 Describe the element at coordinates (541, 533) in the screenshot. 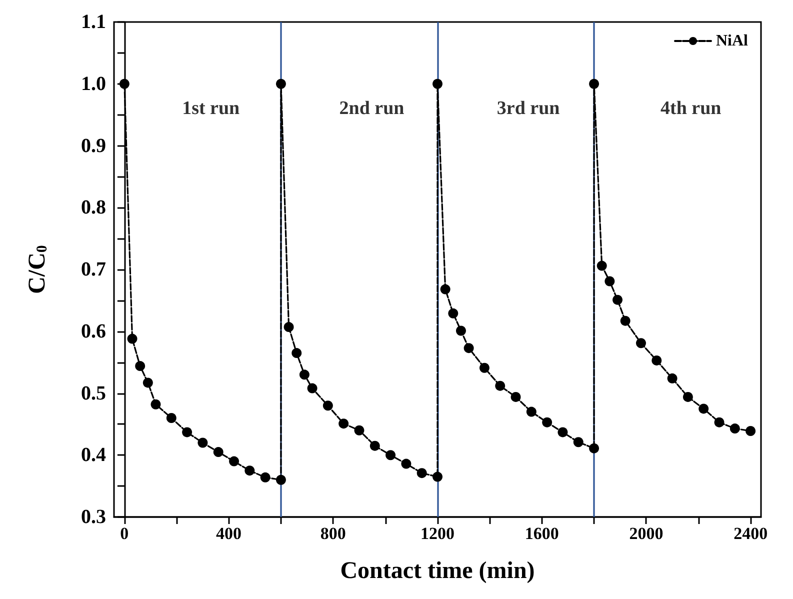

I see `x-tick-label: 1600` at that location.